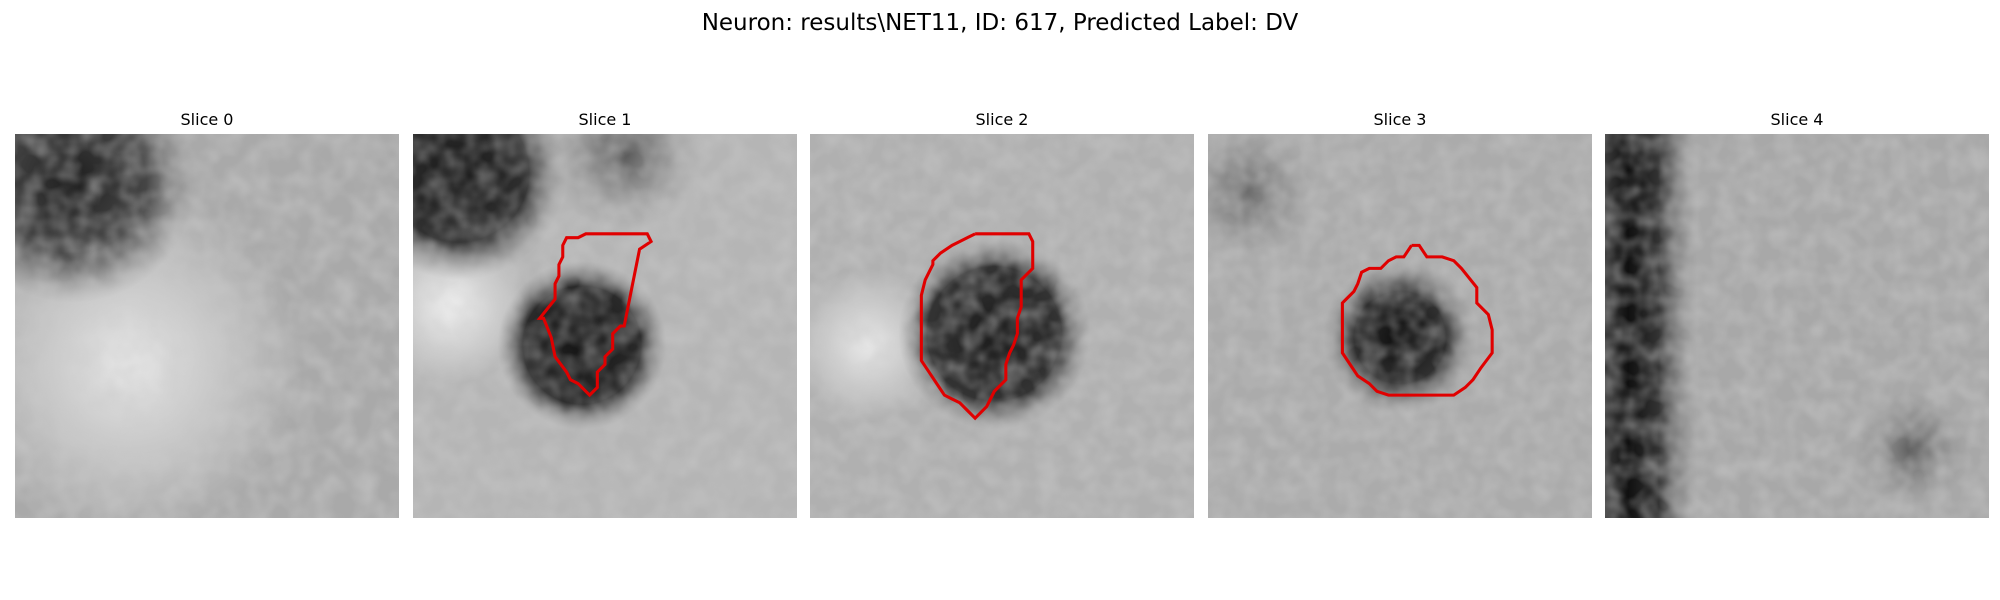 This screenshot has height=600, width=2000. What do you see at coordinates (605, 119) in the screenshot?
I see `slice-1-title: Slice 1` at bounding box center [605, 119].